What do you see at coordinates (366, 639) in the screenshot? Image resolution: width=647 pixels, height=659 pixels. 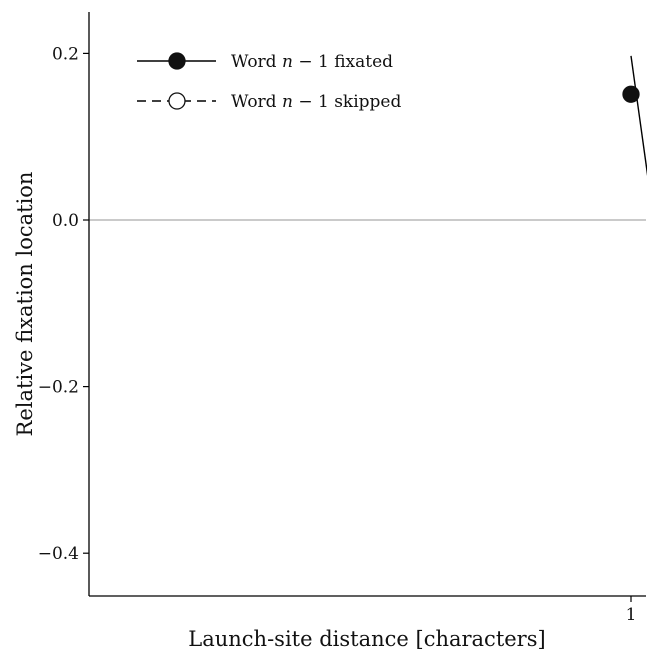 I see `x-axis-label: Launch-site distance [characters]` at bounding box center [366, 639].